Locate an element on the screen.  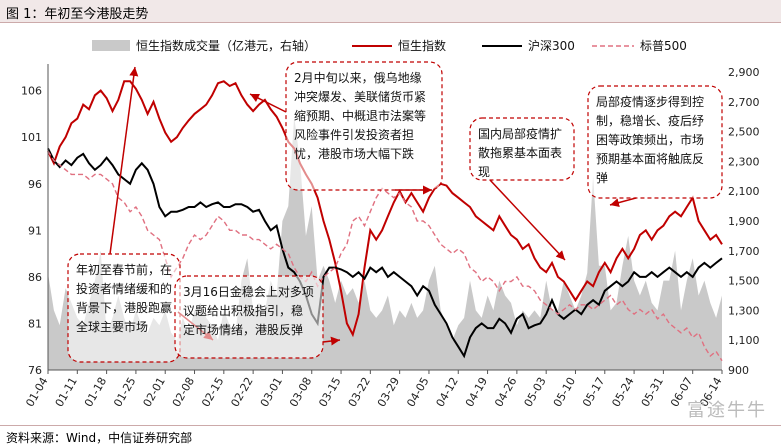
x-tick-label: 05-31 is located at coordinates (652, 392).